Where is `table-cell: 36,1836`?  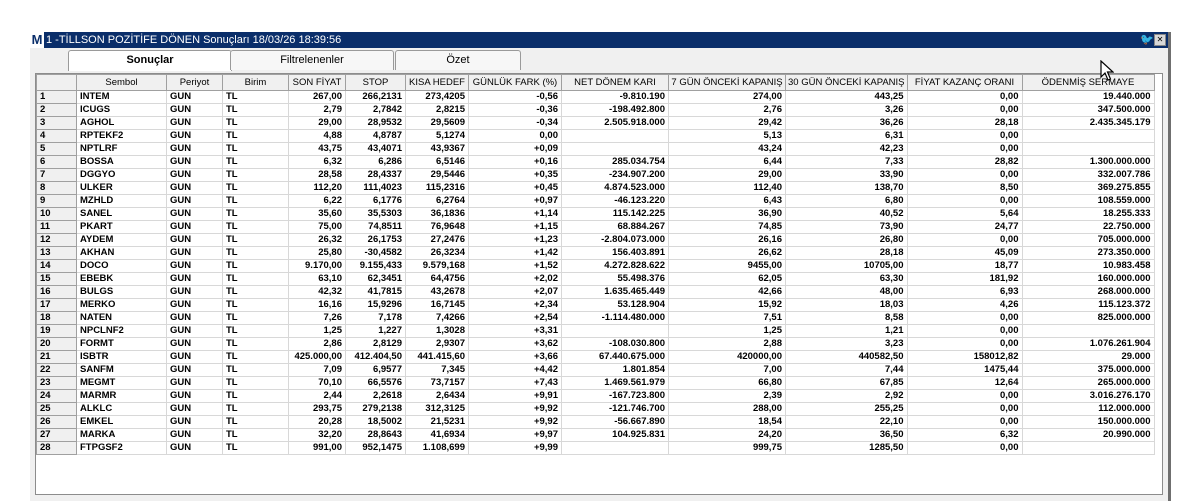
table-cell: 36,1836 is located at coordinates (437, 214).